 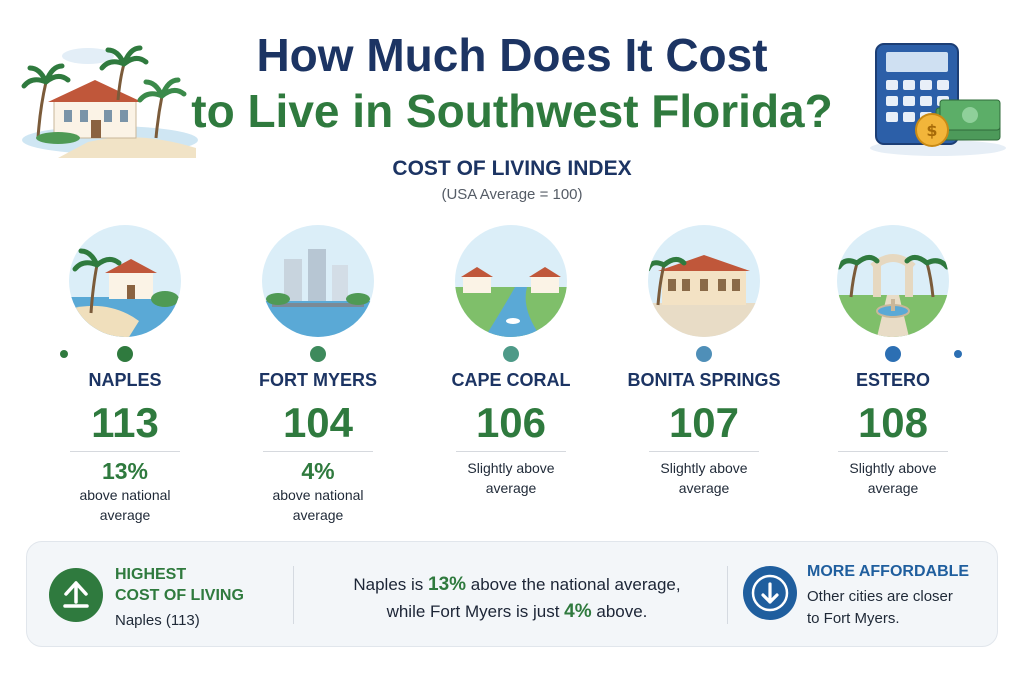 I want to click on summary-text-3: while Fort Myers is just, so click(x=475, y=611).